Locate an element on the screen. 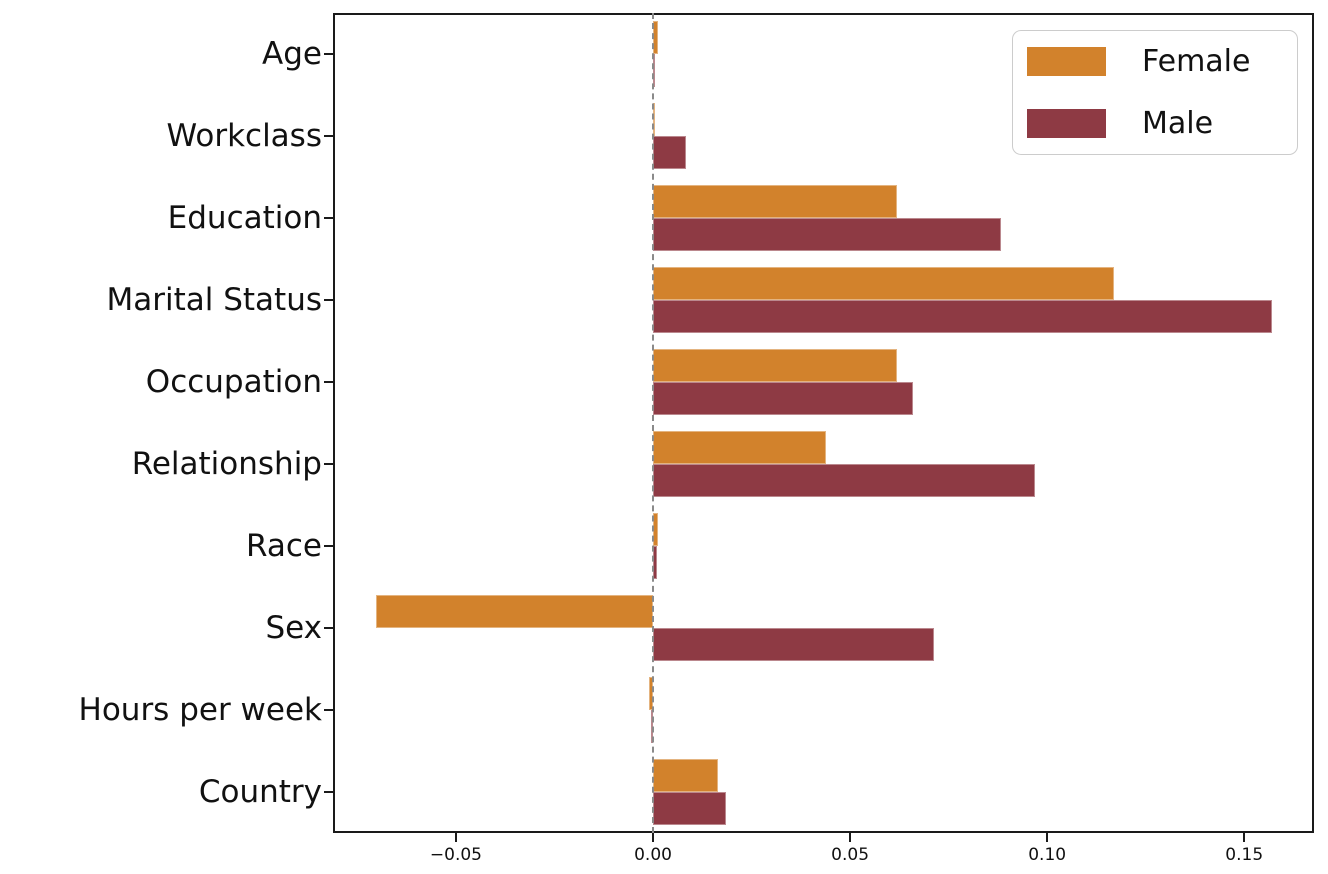 This screenshot has height=874, width=1328. bar-female-age is located at coordinates (656, 37).